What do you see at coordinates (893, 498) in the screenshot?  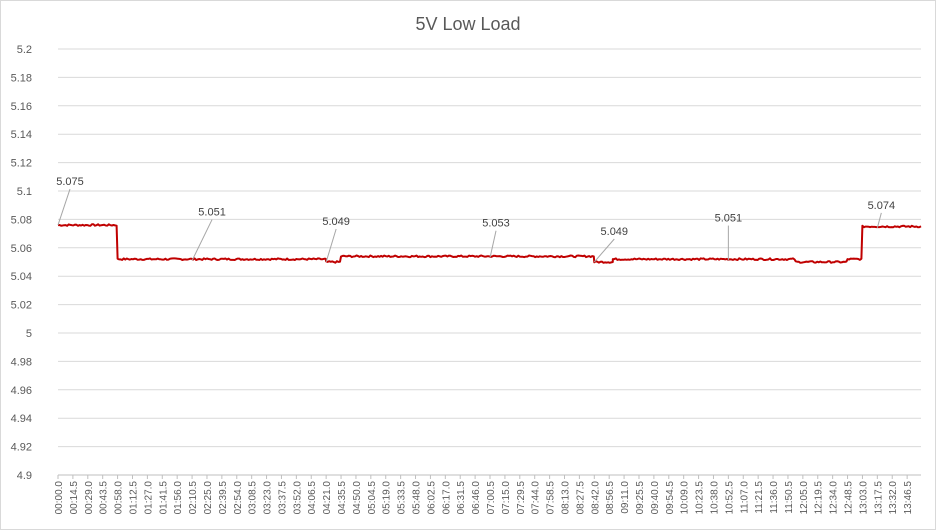 I see `x-tick-label: 13:32.0` at bounding box center [893, 498].